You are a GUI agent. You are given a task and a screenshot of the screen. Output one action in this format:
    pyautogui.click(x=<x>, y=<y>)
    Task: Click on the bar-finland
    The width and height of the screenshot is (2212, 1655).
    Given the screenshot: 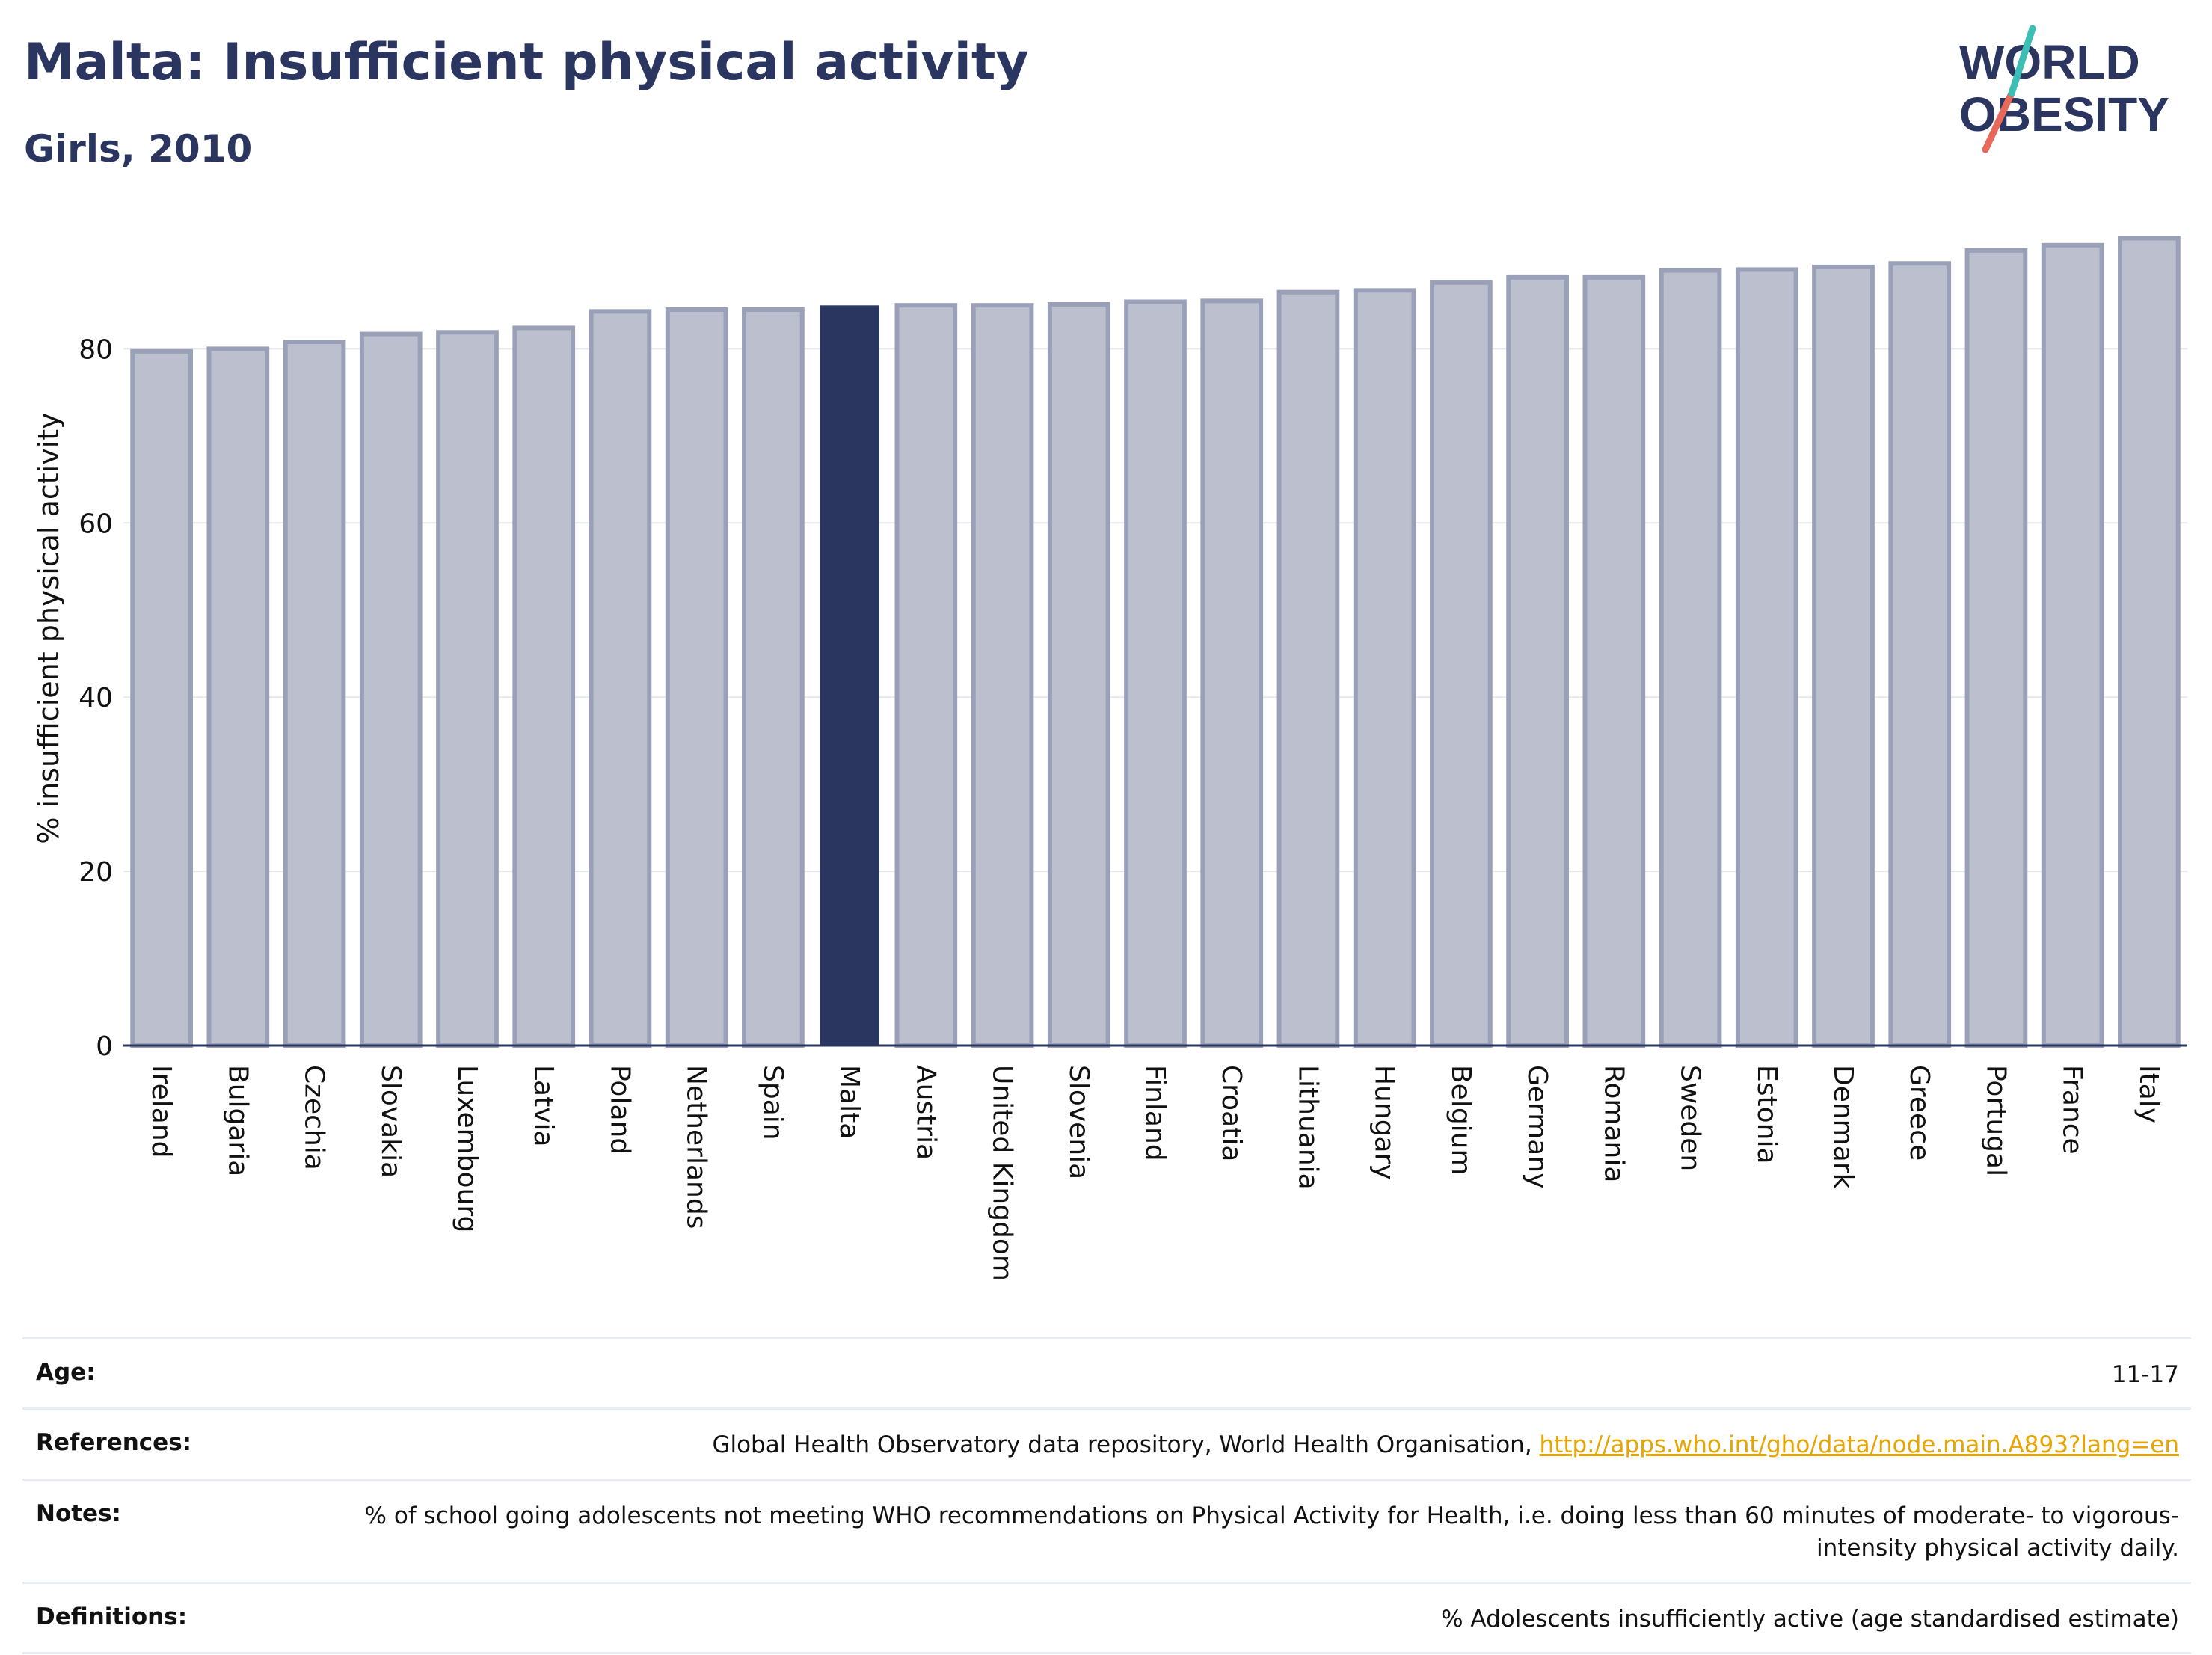 What is the action you would take?
    pyautogui.click(x=1155, y=673)
    